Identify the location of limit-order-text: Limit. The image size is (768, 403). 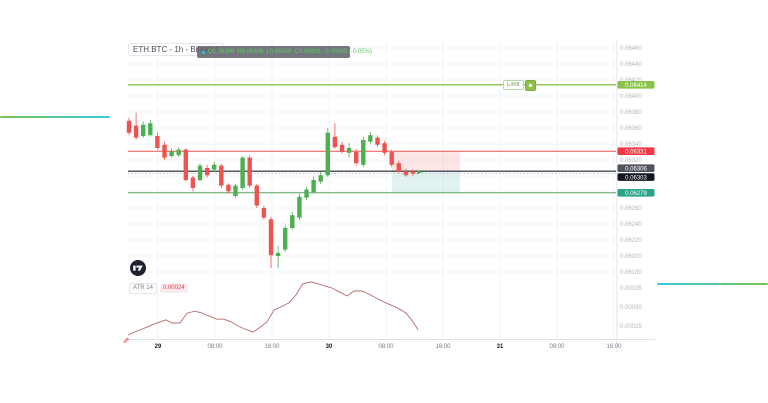
(513, 85).